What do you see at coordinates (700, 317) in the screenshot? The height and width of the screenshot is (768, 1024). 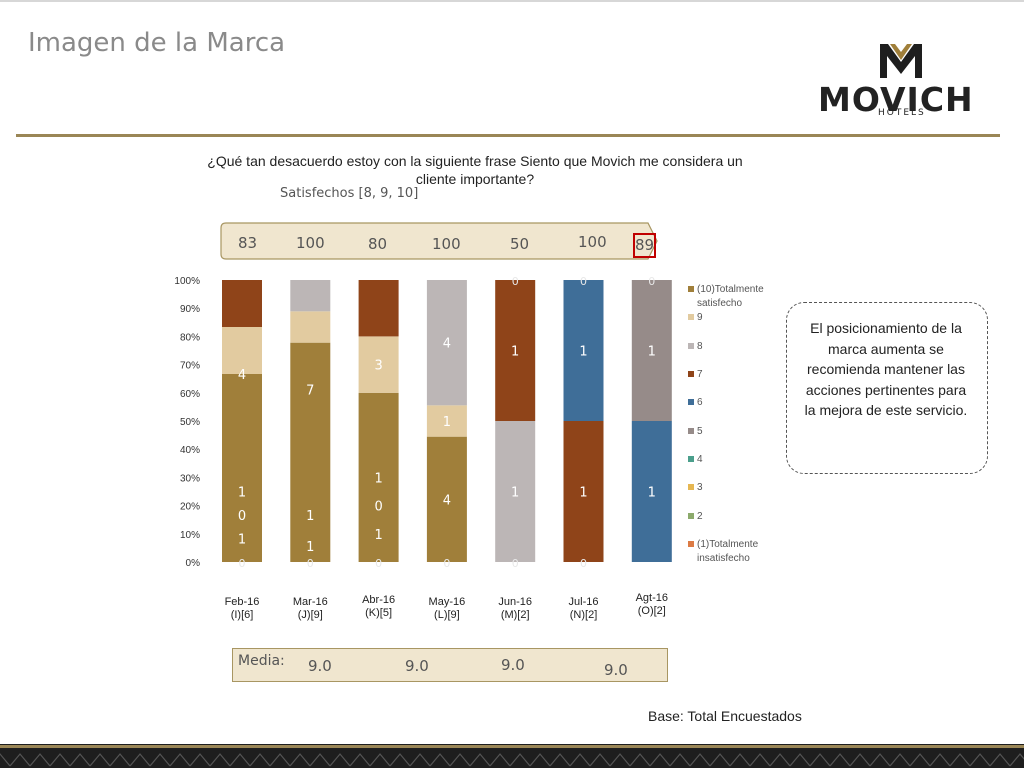 I see `legend-label: 9` at bounding box center [700, 317].